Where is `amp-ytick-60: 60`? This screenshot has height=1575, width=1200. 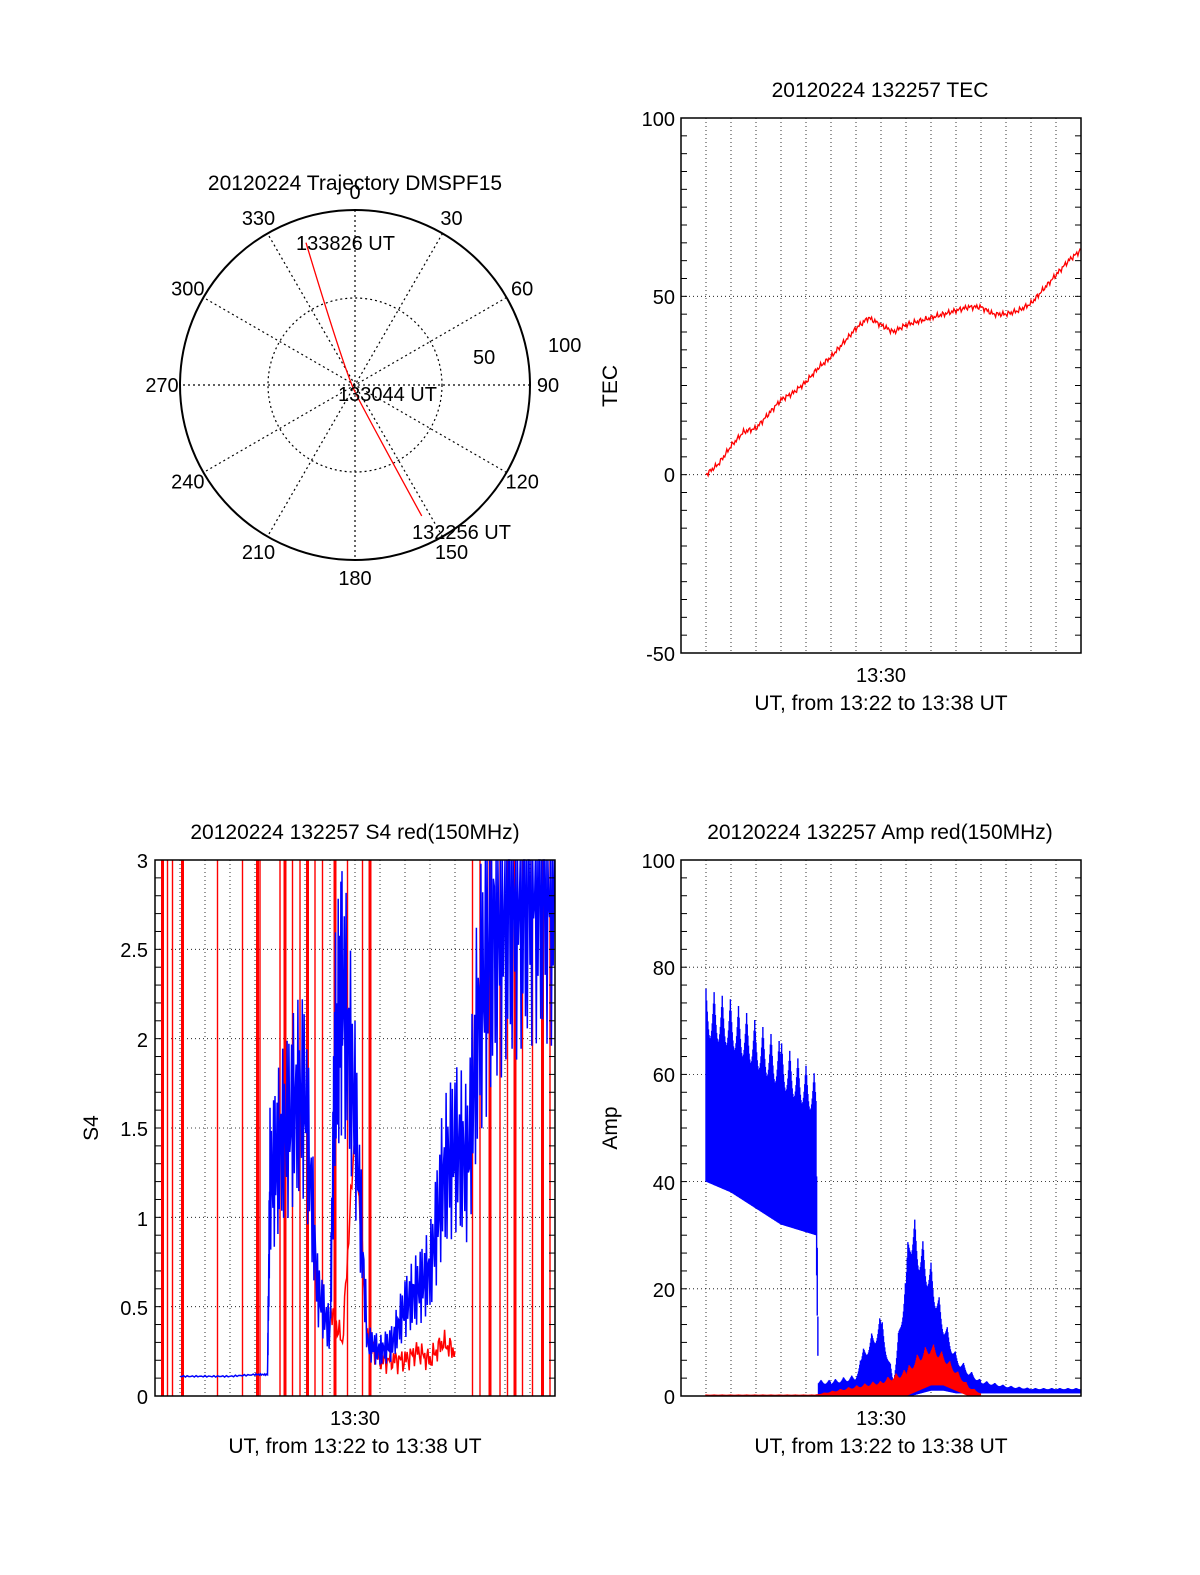
amp-ytick-60: 60 is located at coordinates (664, 1076).